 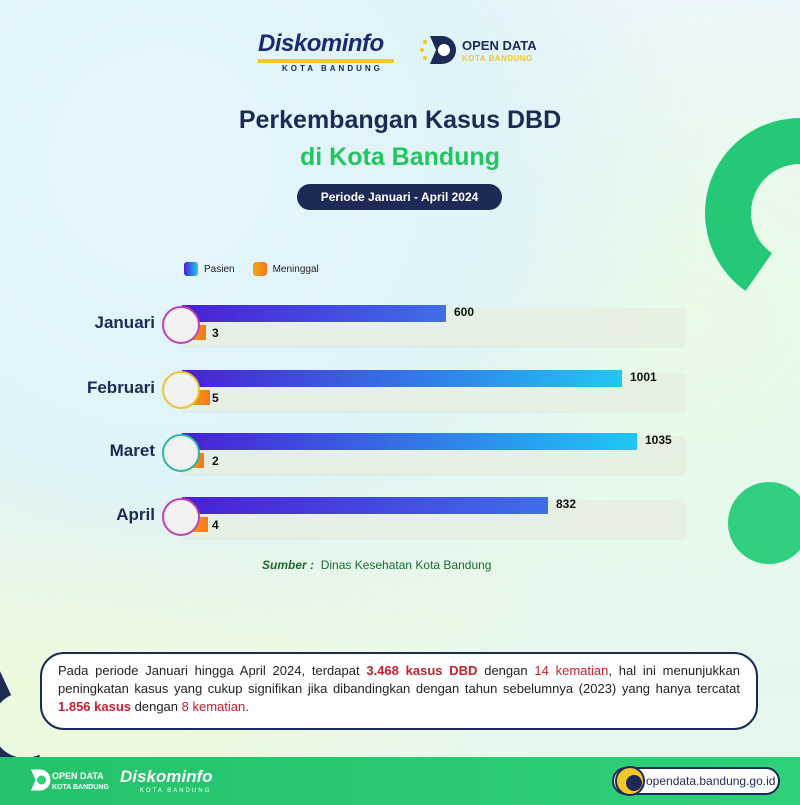 What do you see at coordinates (80, 787) in the screenshot?
I see `footer-od-line2: KOTA BANDUNG` at bounding box center [80, 787].